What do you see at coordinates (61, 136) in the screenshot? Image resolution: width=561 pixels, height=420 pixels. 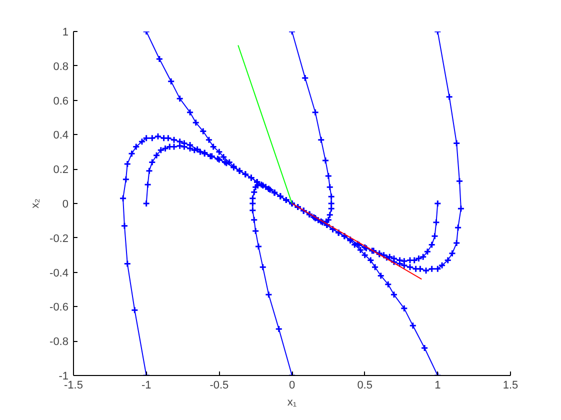 I see `y-tick-label: 0.4` at bounding box center [61, 136].